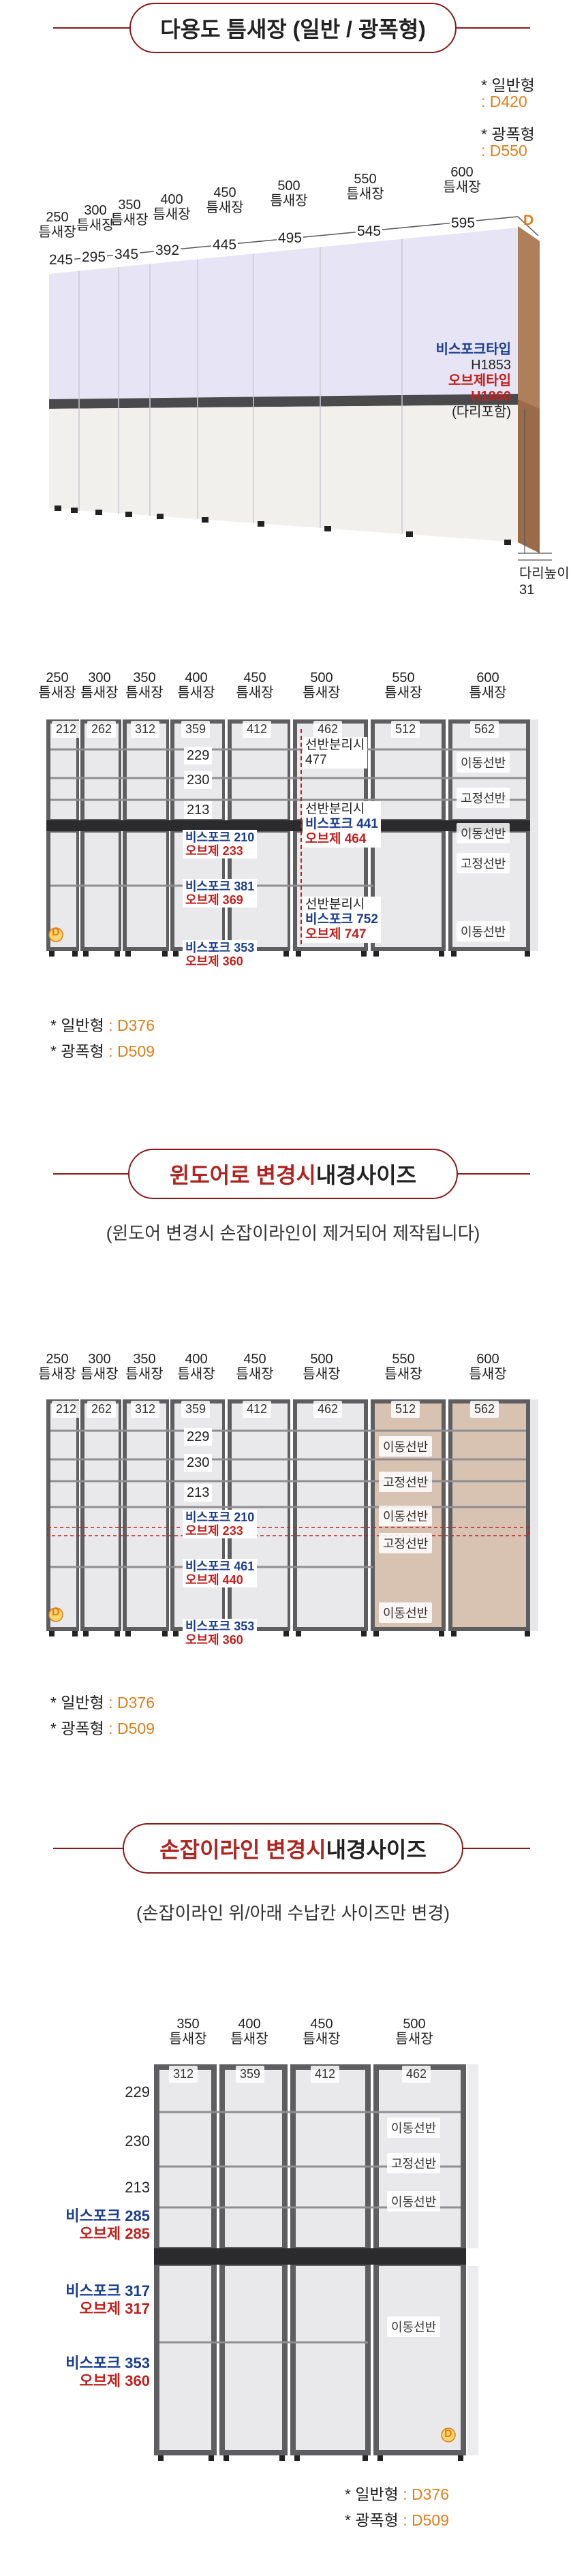  Describe the element at coordinates (405, 1410) in the screenshot. I see `inner-512: 512` at that location.